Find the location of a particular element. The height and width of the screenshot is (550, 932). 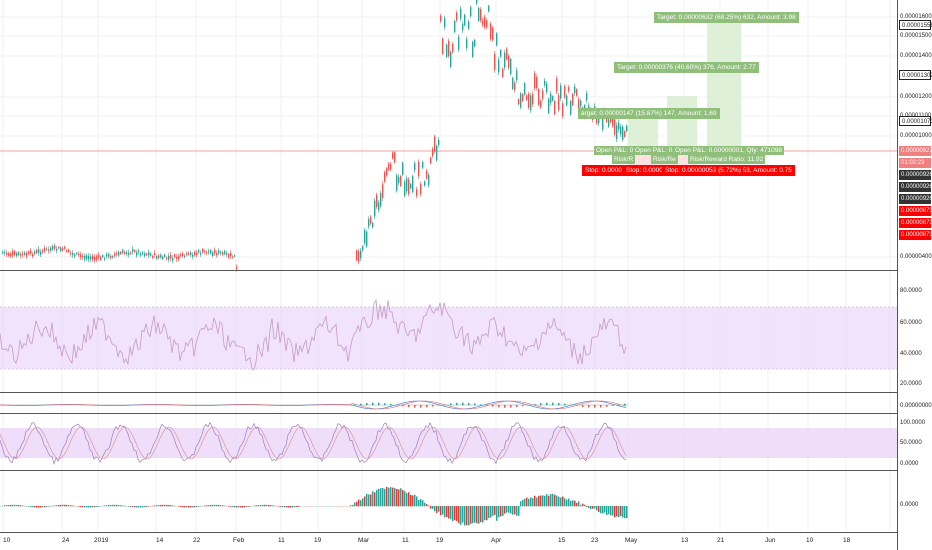

time-tick: Jun is located at coordinates (770, 540).